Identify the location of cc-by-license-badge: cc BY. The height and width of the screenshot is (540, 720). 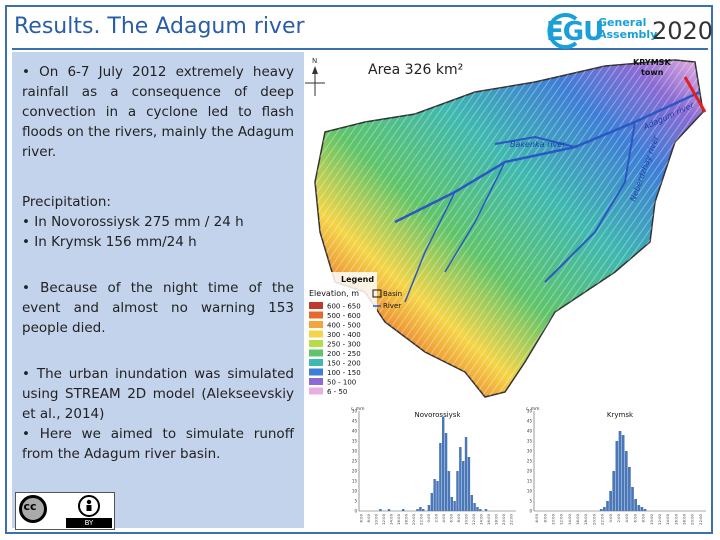
(65, 511).